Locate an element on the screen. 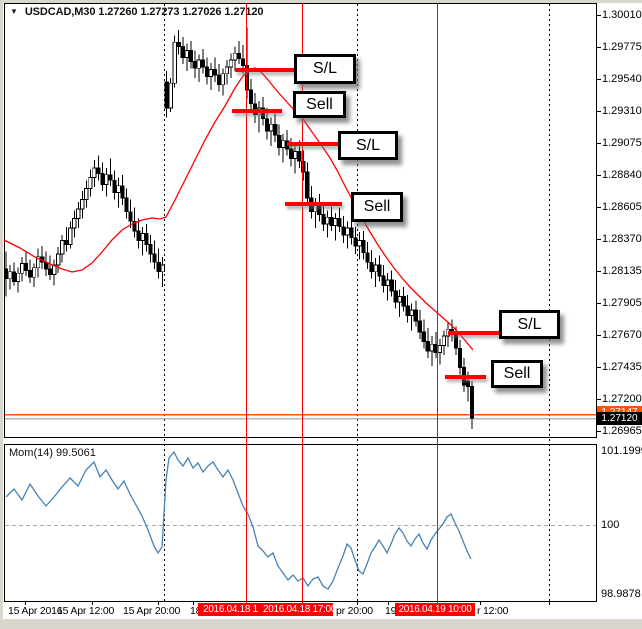 The height and width of the screenshot is (629, 642). time-axis-label: r 12:00 is located at coordinates (493, 611).